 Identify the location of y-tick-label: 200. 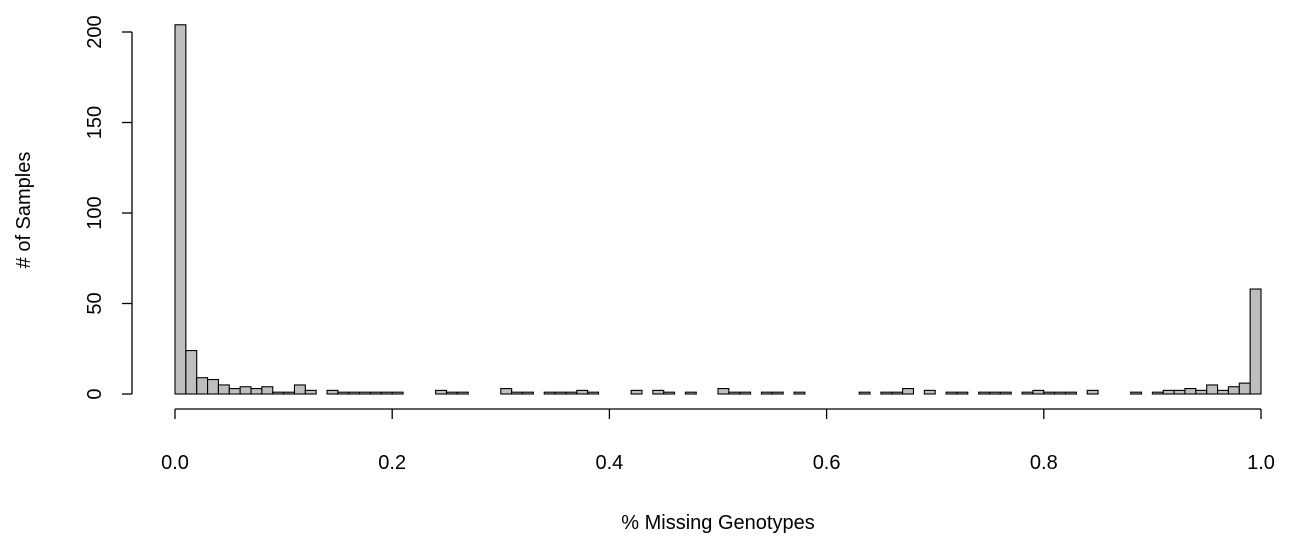
(95, 31).